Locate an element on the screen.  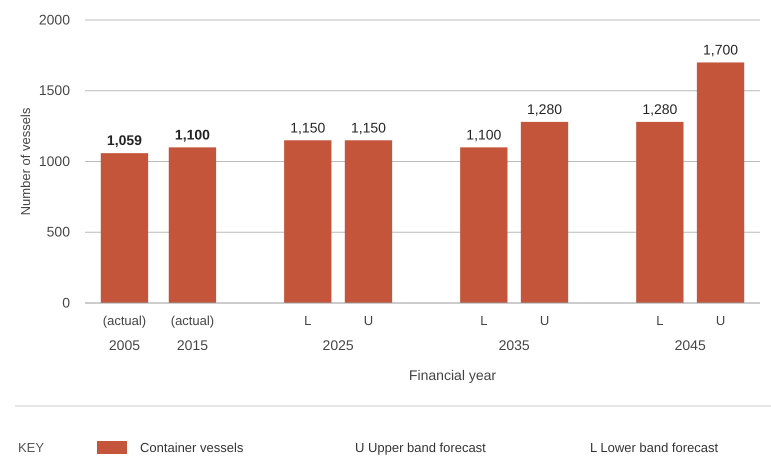
text: U Upper band forecast is located at coordinates (420, 447).